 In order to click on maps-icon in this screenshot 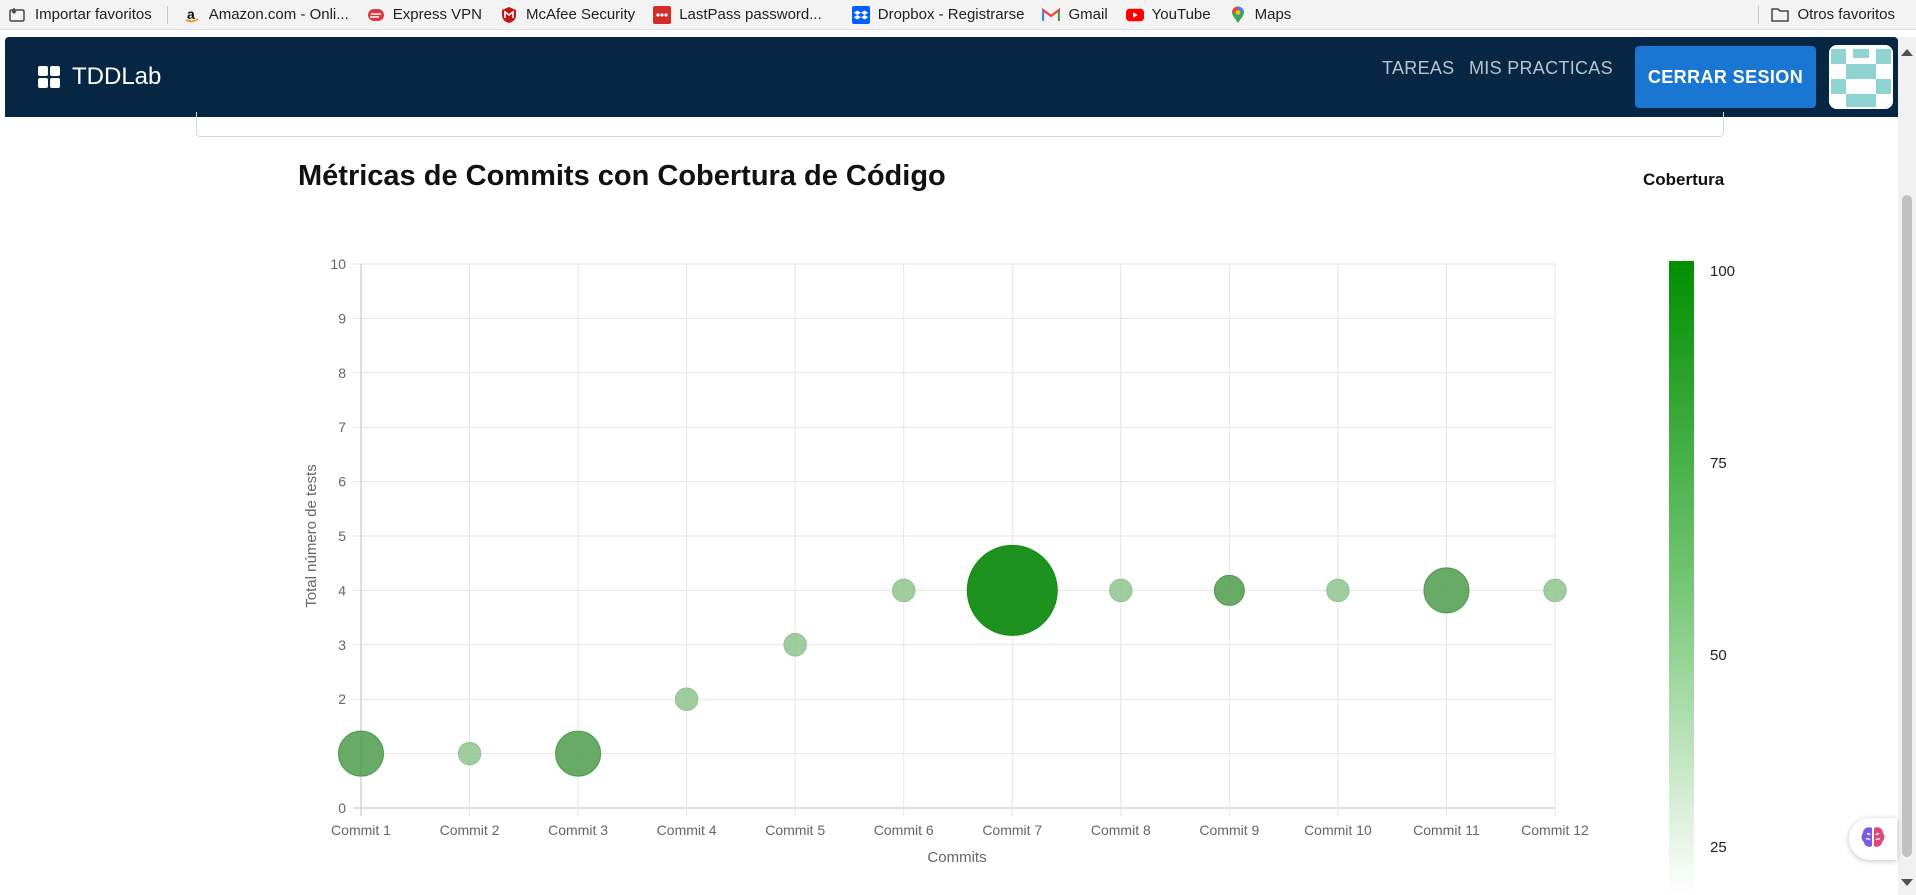, I will do `click(1238, 15)`.